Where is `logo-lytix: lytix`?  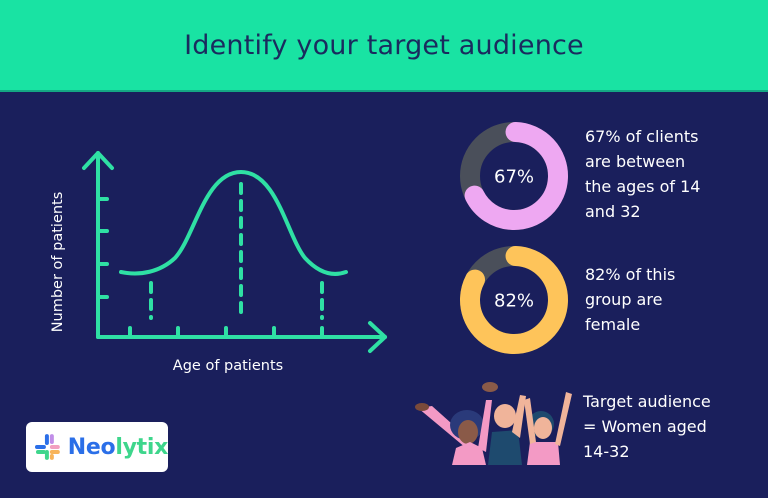 logo-lytix: lytix is located at coordinates (141, 447).